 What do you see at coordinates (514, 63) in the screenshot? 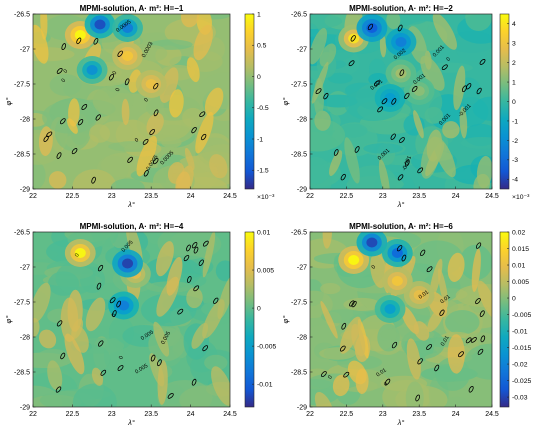
I see `colorbar-tick-label: 2` at bounding box center [514, 63].